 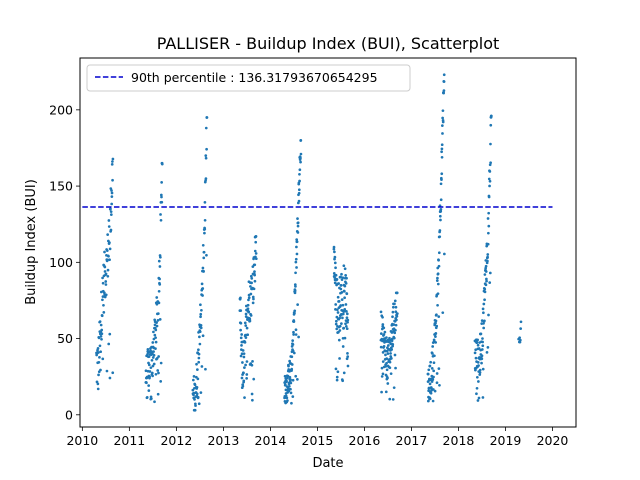 I want to click on y-axis-label: Buildup Index (BUI), so click(x=31, y=242).